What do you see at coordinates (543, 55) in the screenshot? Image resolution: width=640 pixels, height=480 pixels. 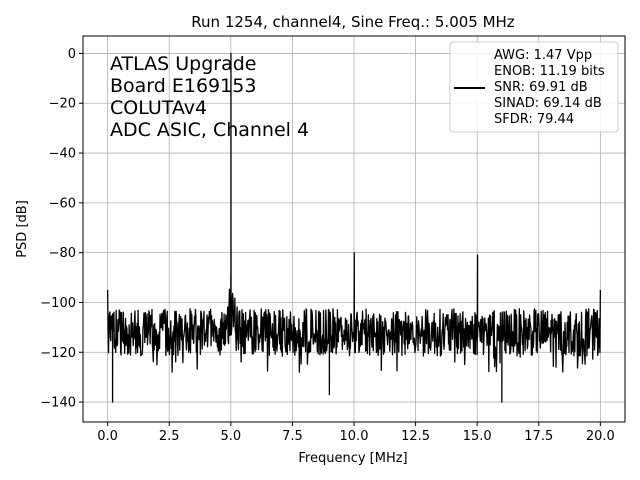 I see `legend-entry-line: AWG: 1.47 Vpp` at bounding box center [543, 55].